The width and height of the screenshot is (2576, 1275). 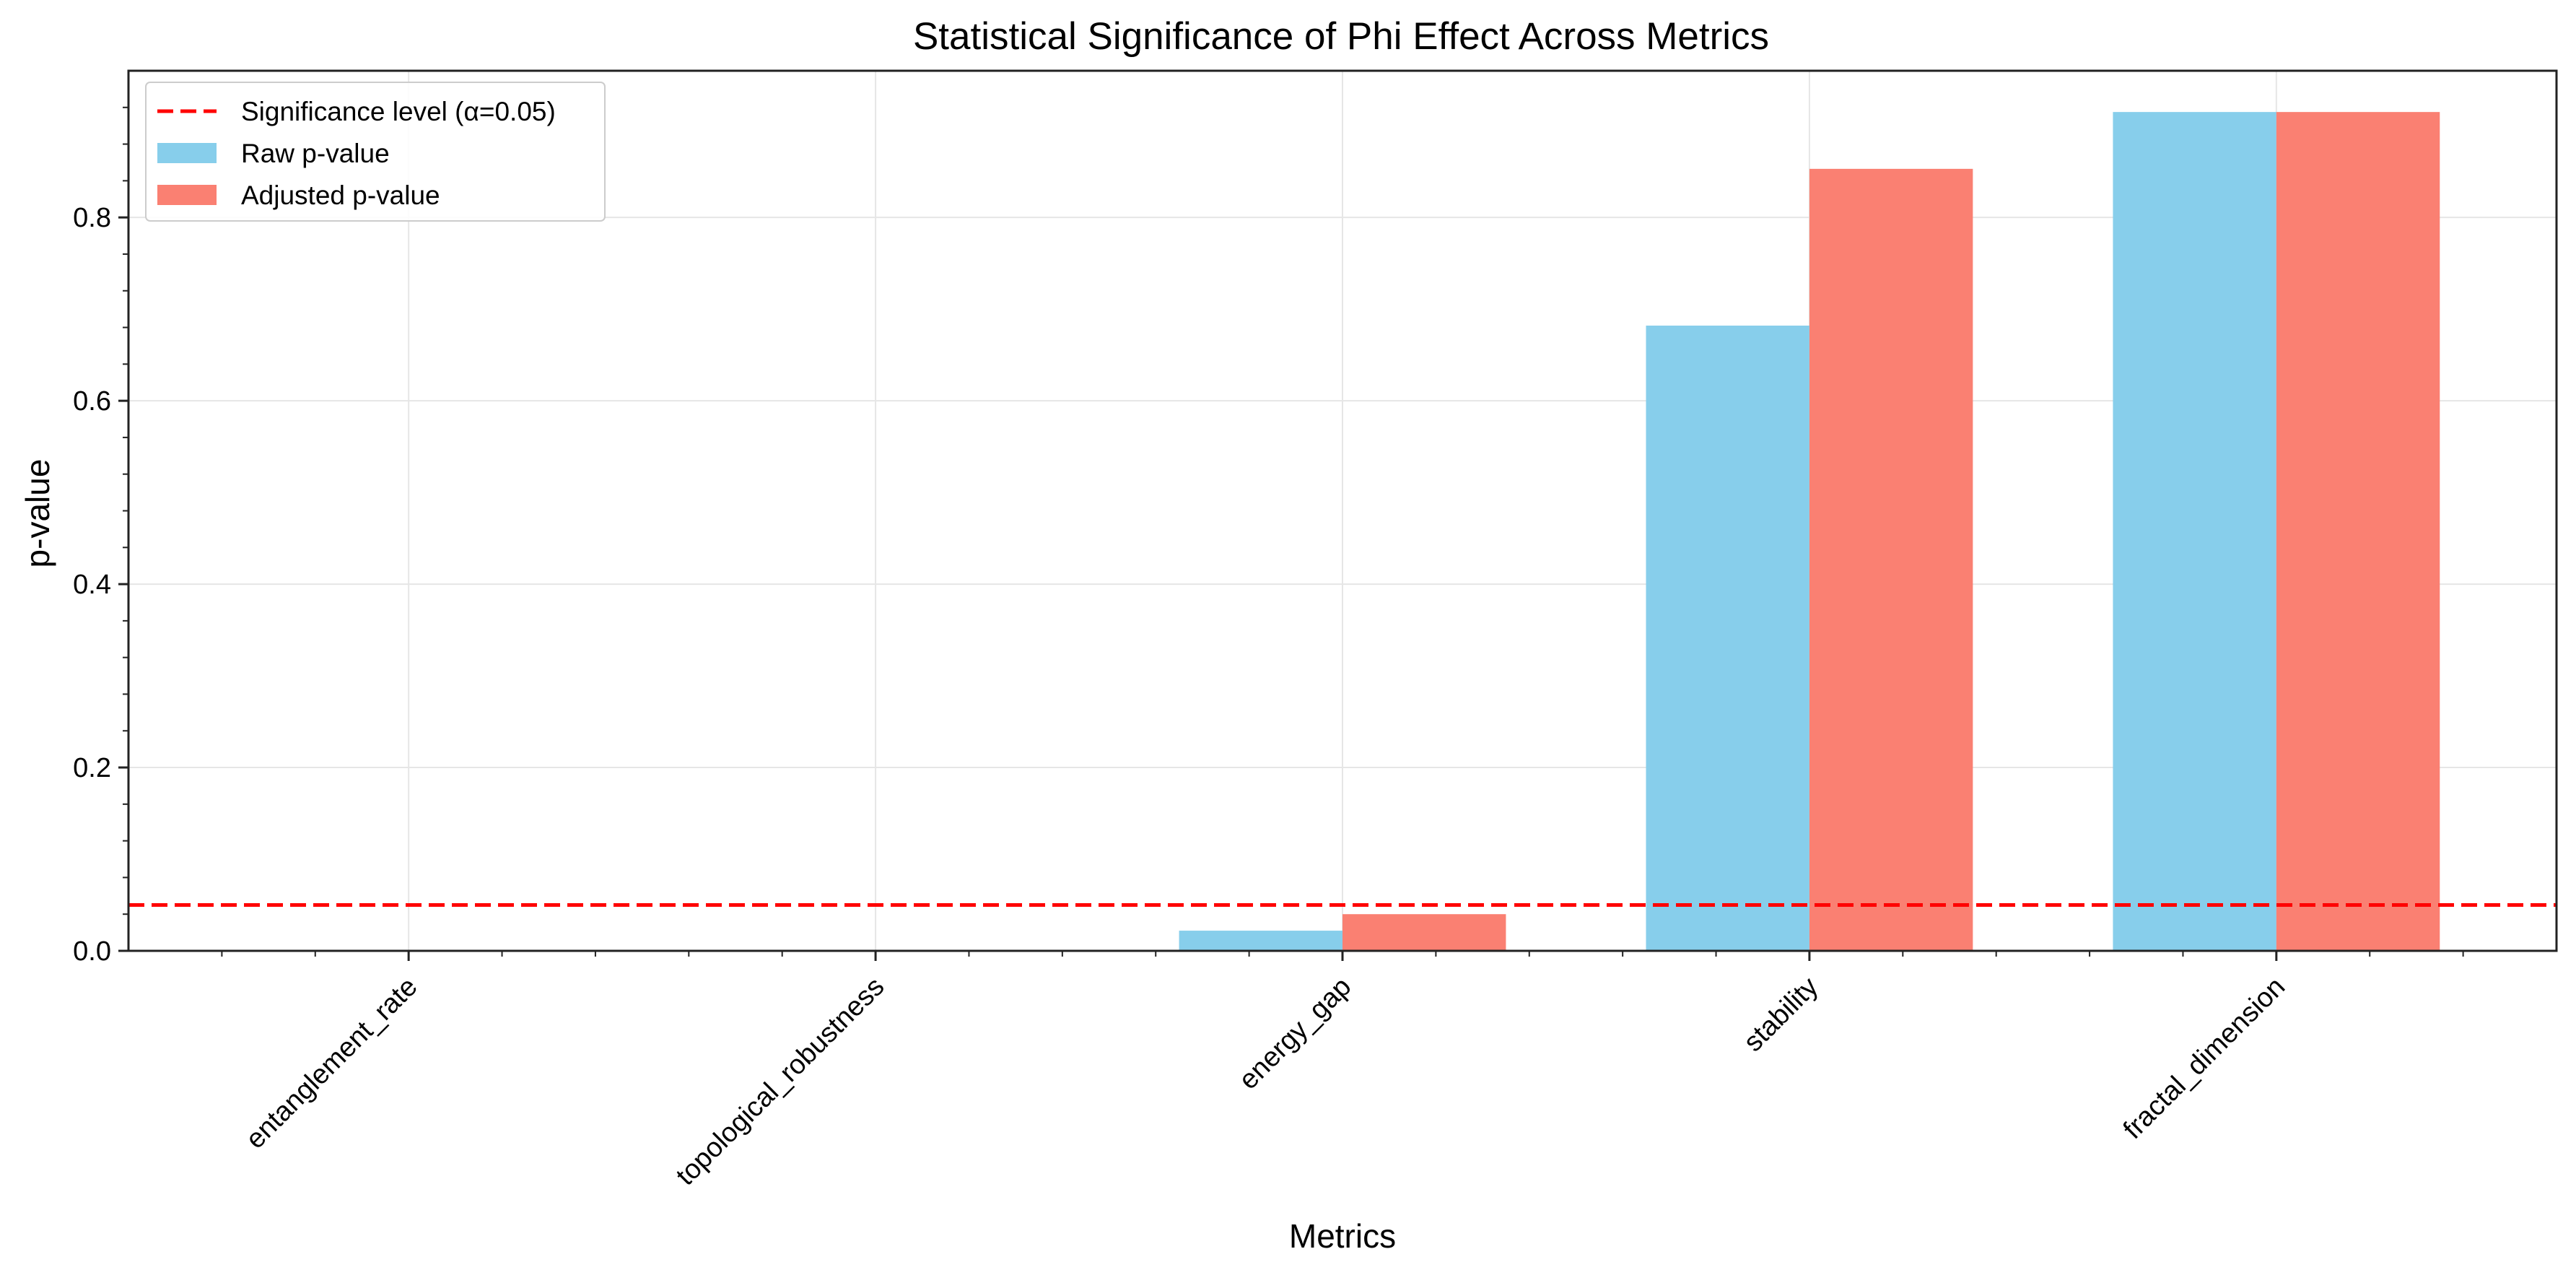 What do you see at coordinates (340, 195) in the screenshot?
I see `legend-label: Adjusted p-value` at bounding box center [340, 195].